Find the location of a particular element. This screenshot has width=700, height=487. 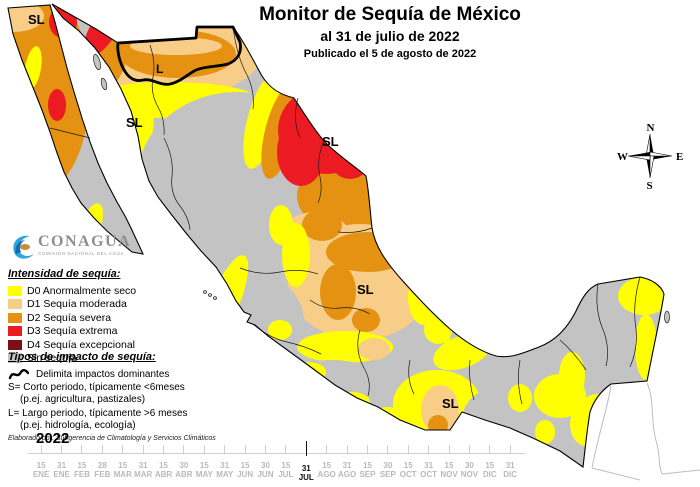

timeline-tick: 15 OCT is located at coordinates (408, 461).